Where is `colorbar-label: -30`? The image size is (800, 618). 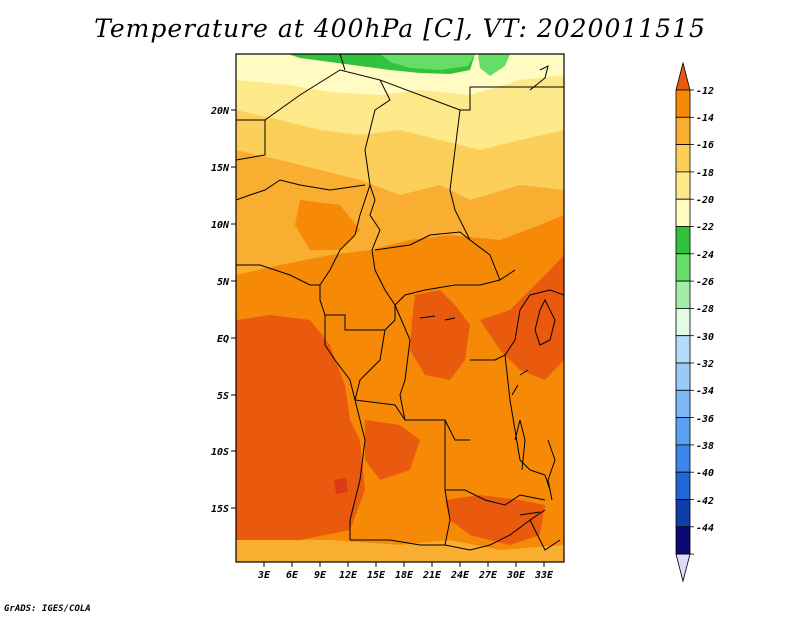 colorbar-label: -30 is located at coordinates (705, 337).